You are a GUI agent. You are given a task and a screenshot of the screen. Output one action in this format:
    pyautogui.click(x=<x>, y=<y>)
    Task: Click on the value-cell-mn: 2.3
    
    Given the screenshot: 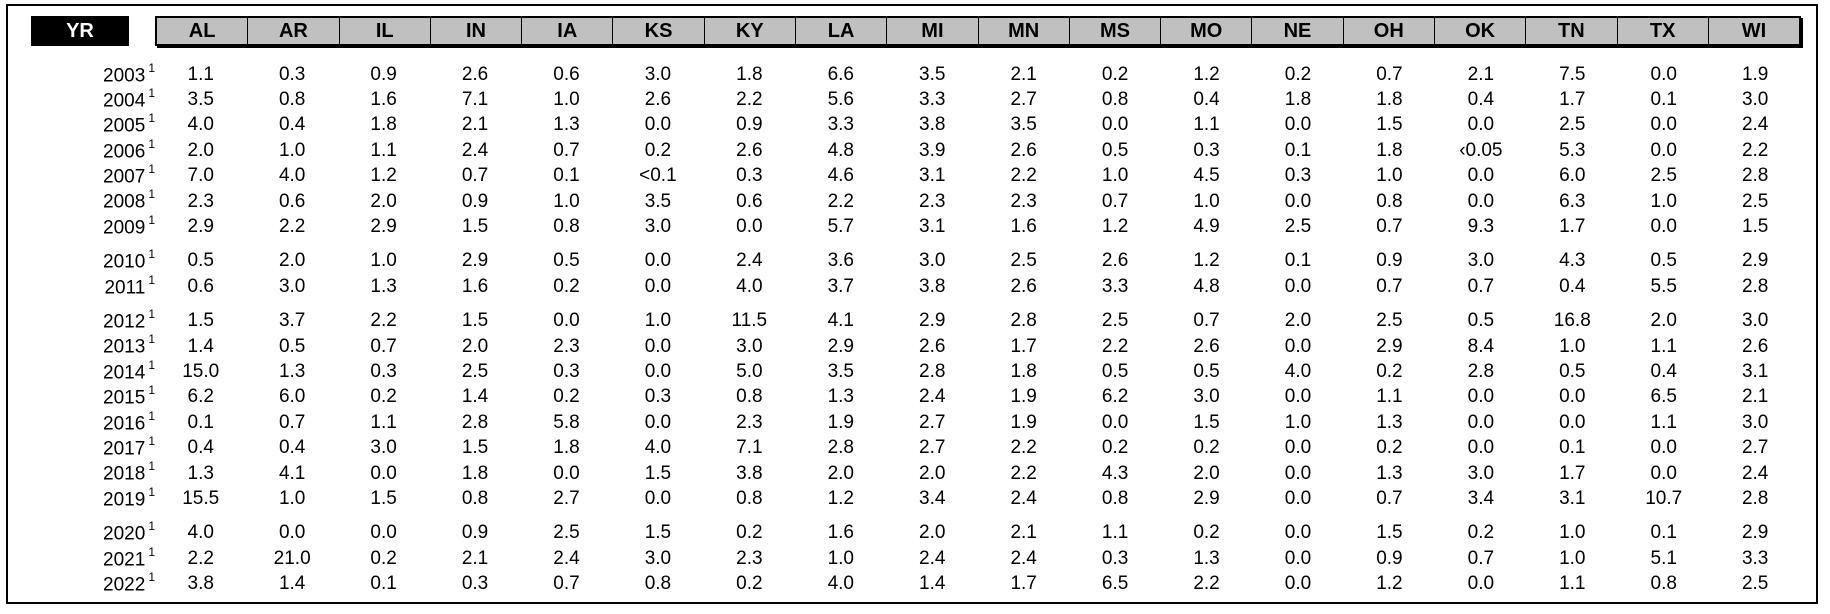 What is the action you would take?
    pyautogui.click(x=1023, y=201)
    